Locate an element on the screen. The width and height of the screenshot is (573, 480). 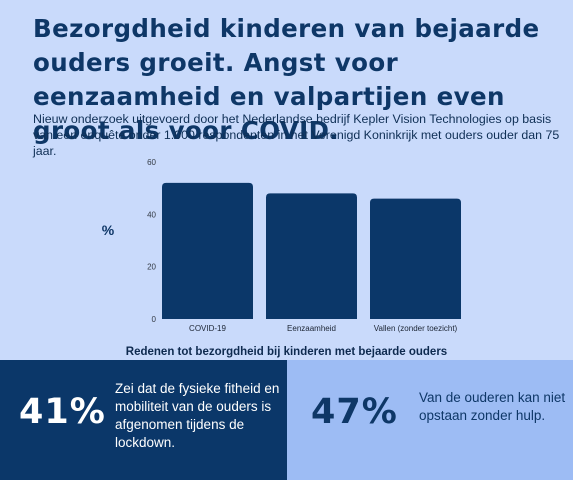
stat-left-value: 41% is located at coordinates (62, 412).